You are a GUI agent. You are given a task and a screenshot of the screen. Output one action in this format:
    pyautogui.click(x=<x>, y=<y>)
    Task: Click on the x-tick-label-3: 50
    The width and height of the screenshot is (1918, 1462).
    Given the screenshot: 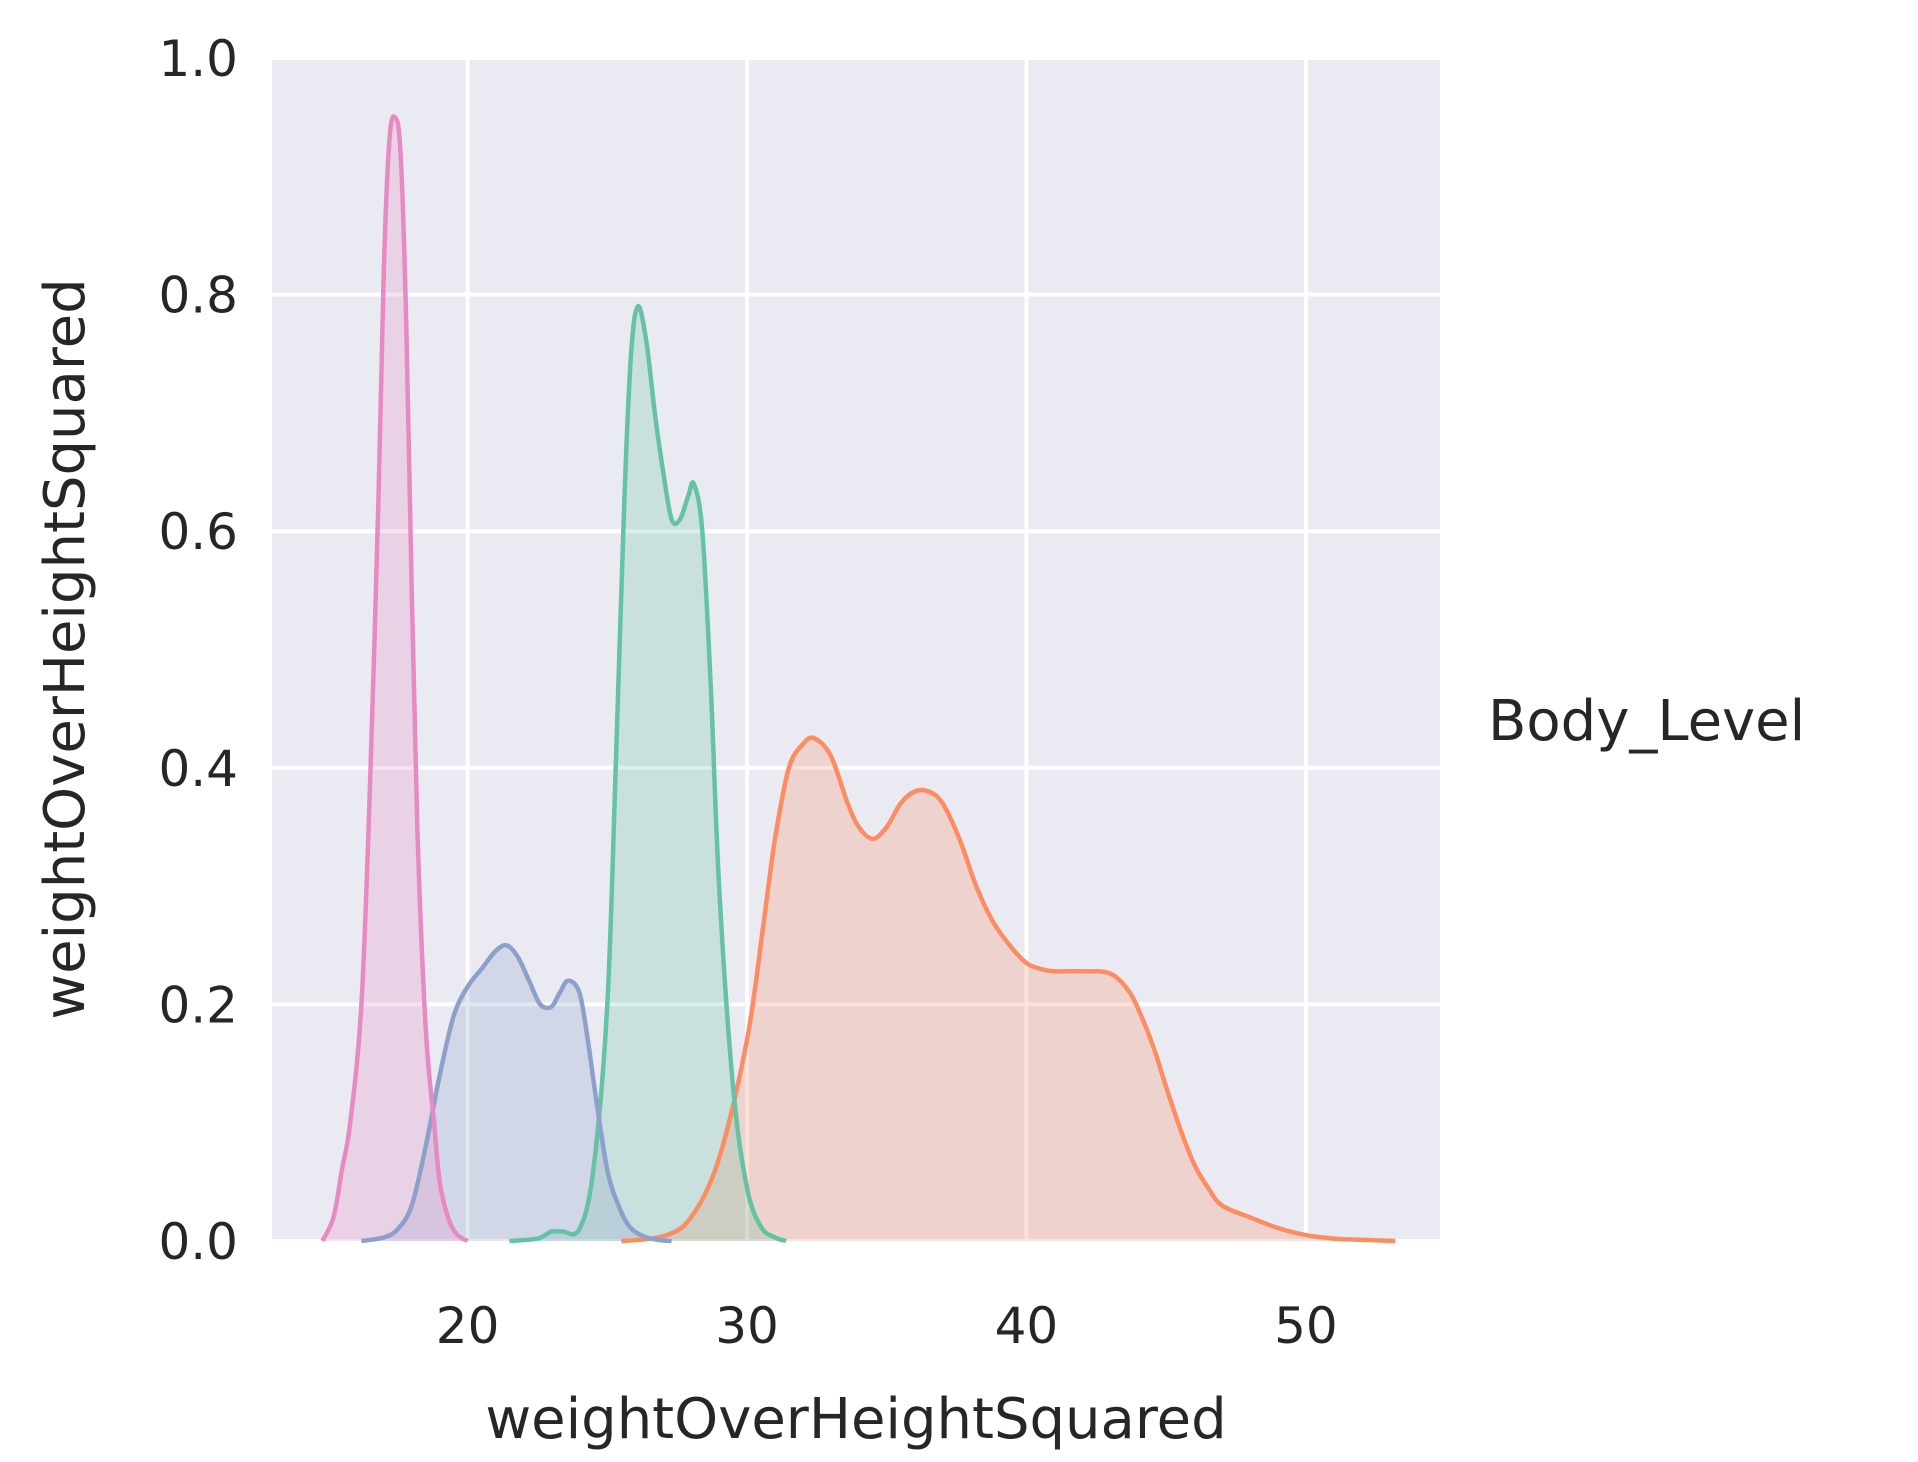 What is the action you would take?
    pyautogui.click(x=1306, y=1326)
    